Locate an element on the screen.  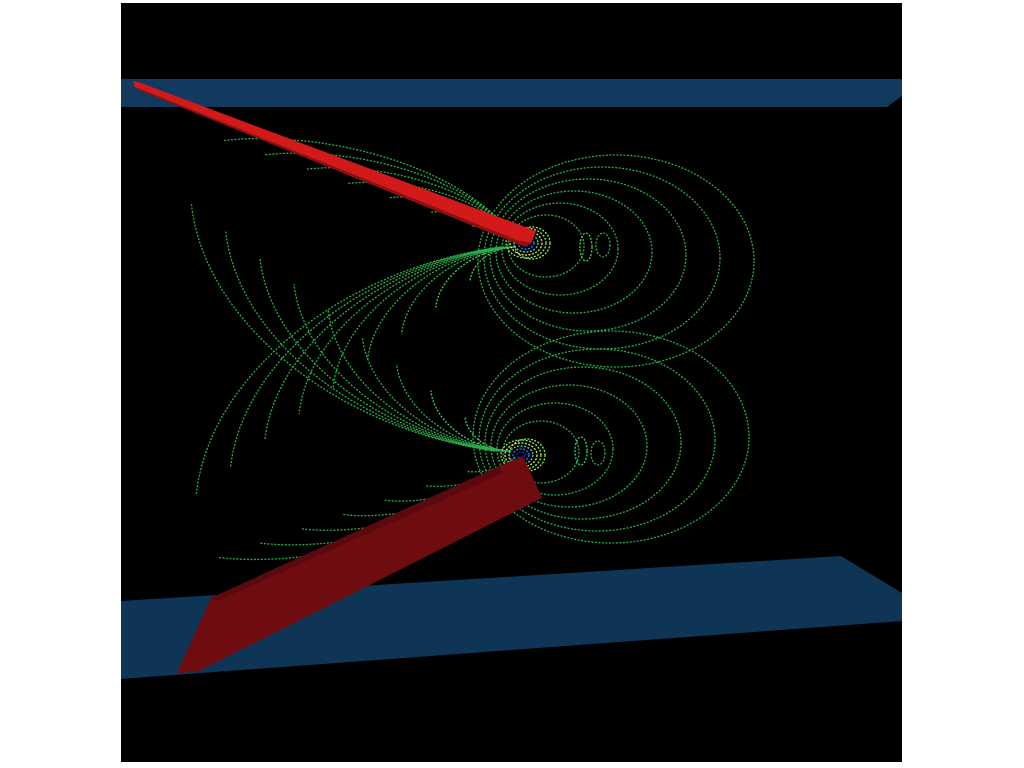
bottom-wall-plane is located at coordinates (511, 617).